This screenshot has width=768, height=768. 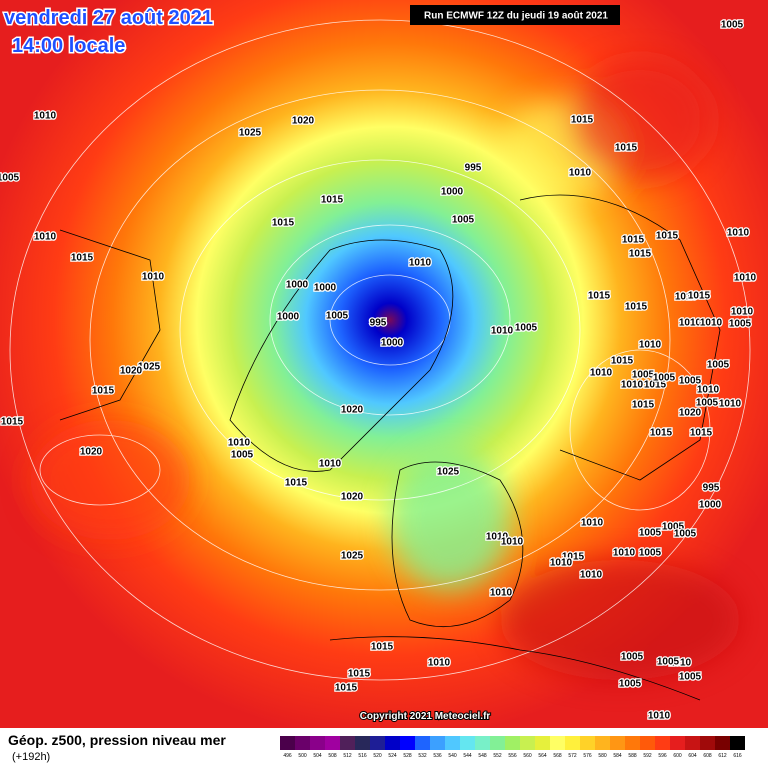 I want to click on date: vendredi 27 août 2021, so click(x=108, y=18).